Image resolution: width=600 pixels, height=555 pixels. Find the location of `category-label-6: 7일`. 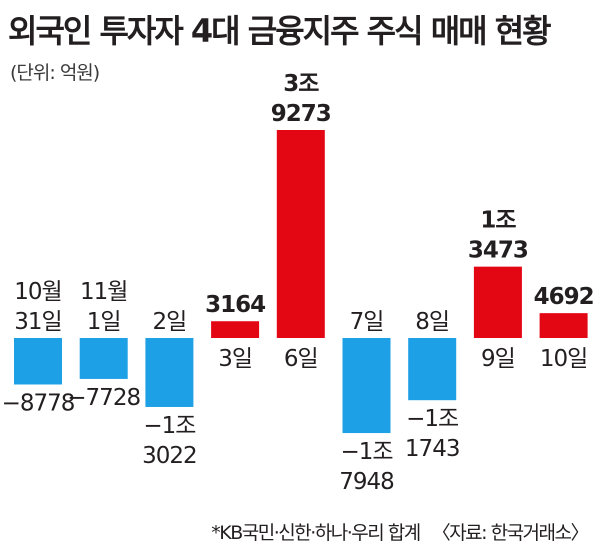

category-label-6: 7일 is located at coordinates (367, 322).